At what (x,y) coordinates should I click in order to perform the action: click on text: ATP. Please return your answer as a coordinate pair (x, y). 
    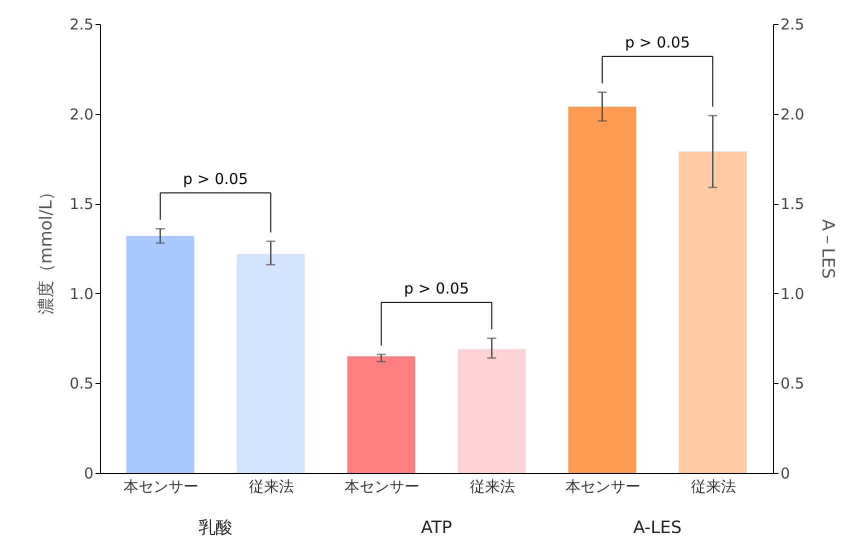
    Looking at the image, I should click on (436, 528).